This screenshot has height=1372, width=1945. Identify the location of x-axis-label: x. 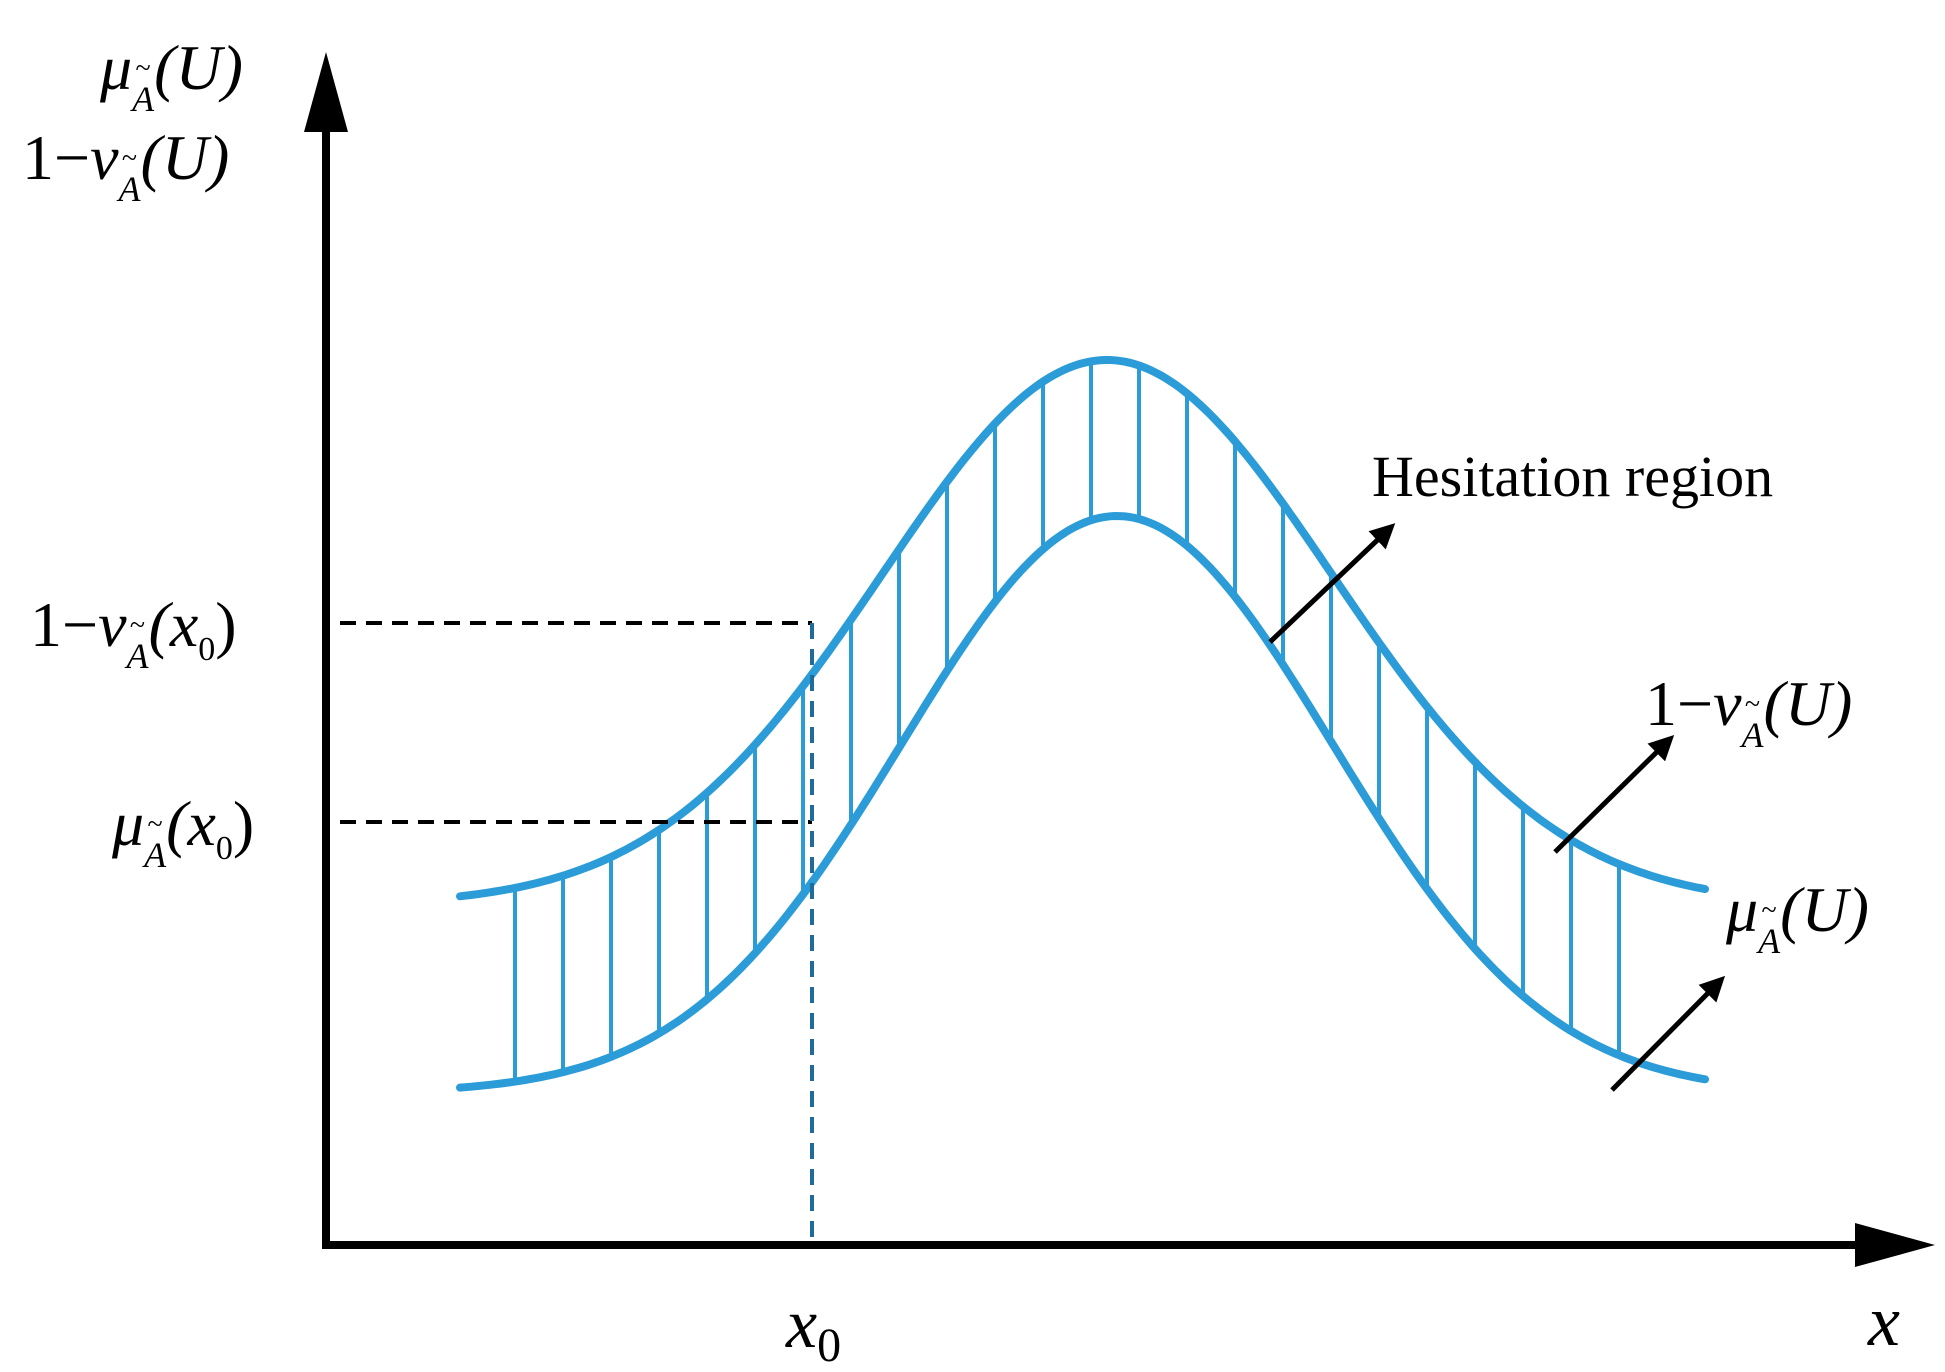
(1884, 1321).